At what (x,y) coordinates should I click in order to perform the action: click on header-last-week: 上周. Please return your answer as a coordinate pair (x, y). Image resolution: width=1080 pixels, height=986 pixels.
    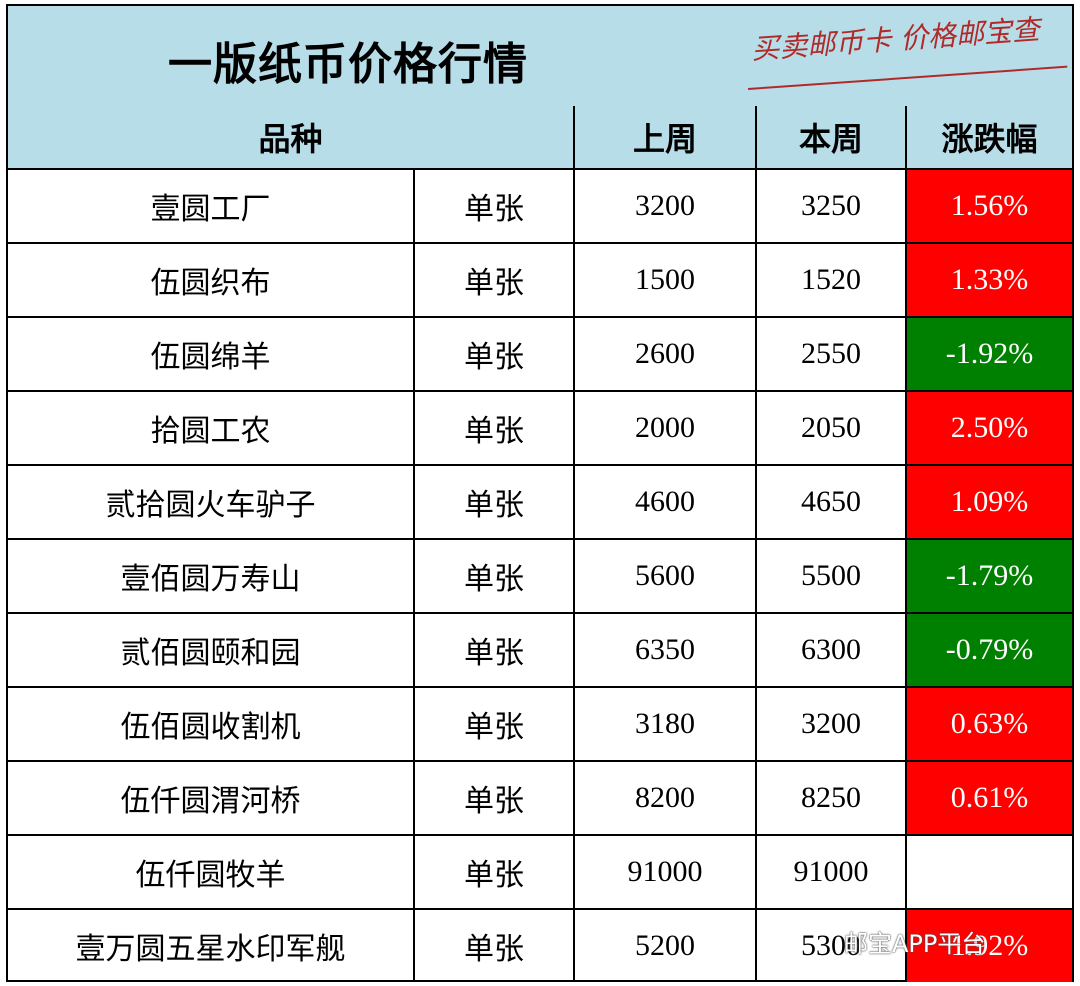
    Looking at the image, I should click on (665, 138).